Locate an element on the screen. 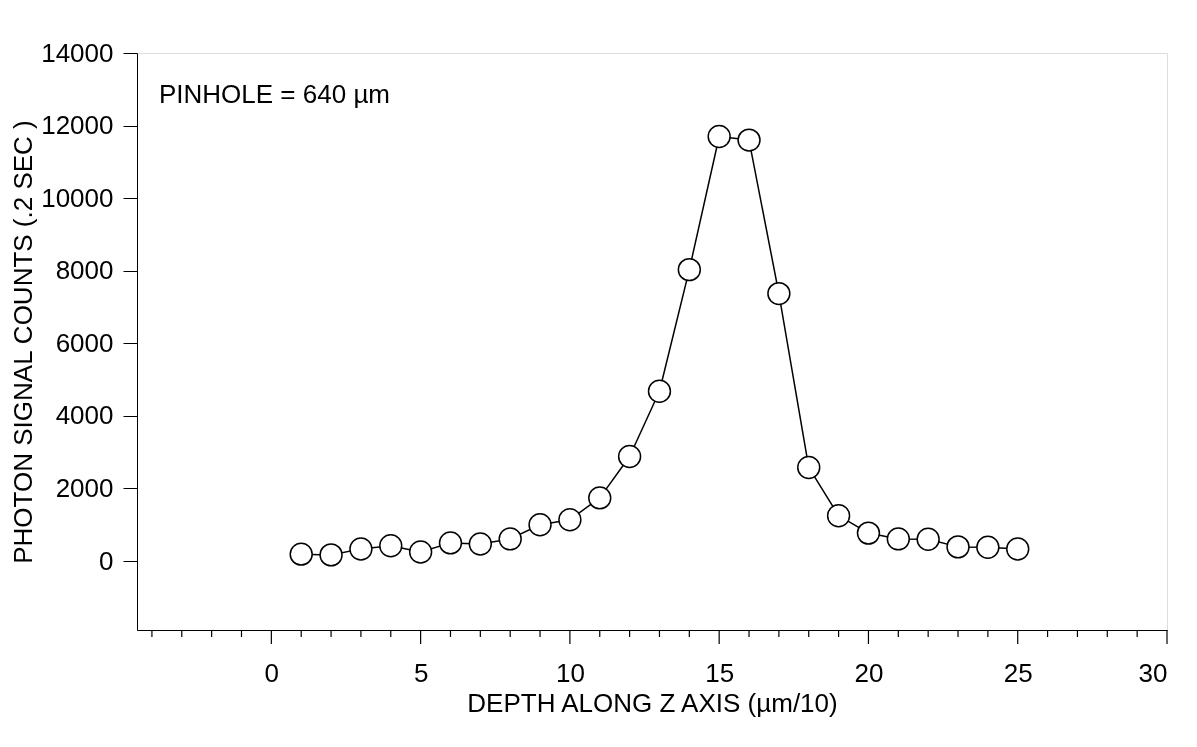 This screenshot has width=1197, height=747. x-tick-label: 10 is located at coordinates (570, 672).